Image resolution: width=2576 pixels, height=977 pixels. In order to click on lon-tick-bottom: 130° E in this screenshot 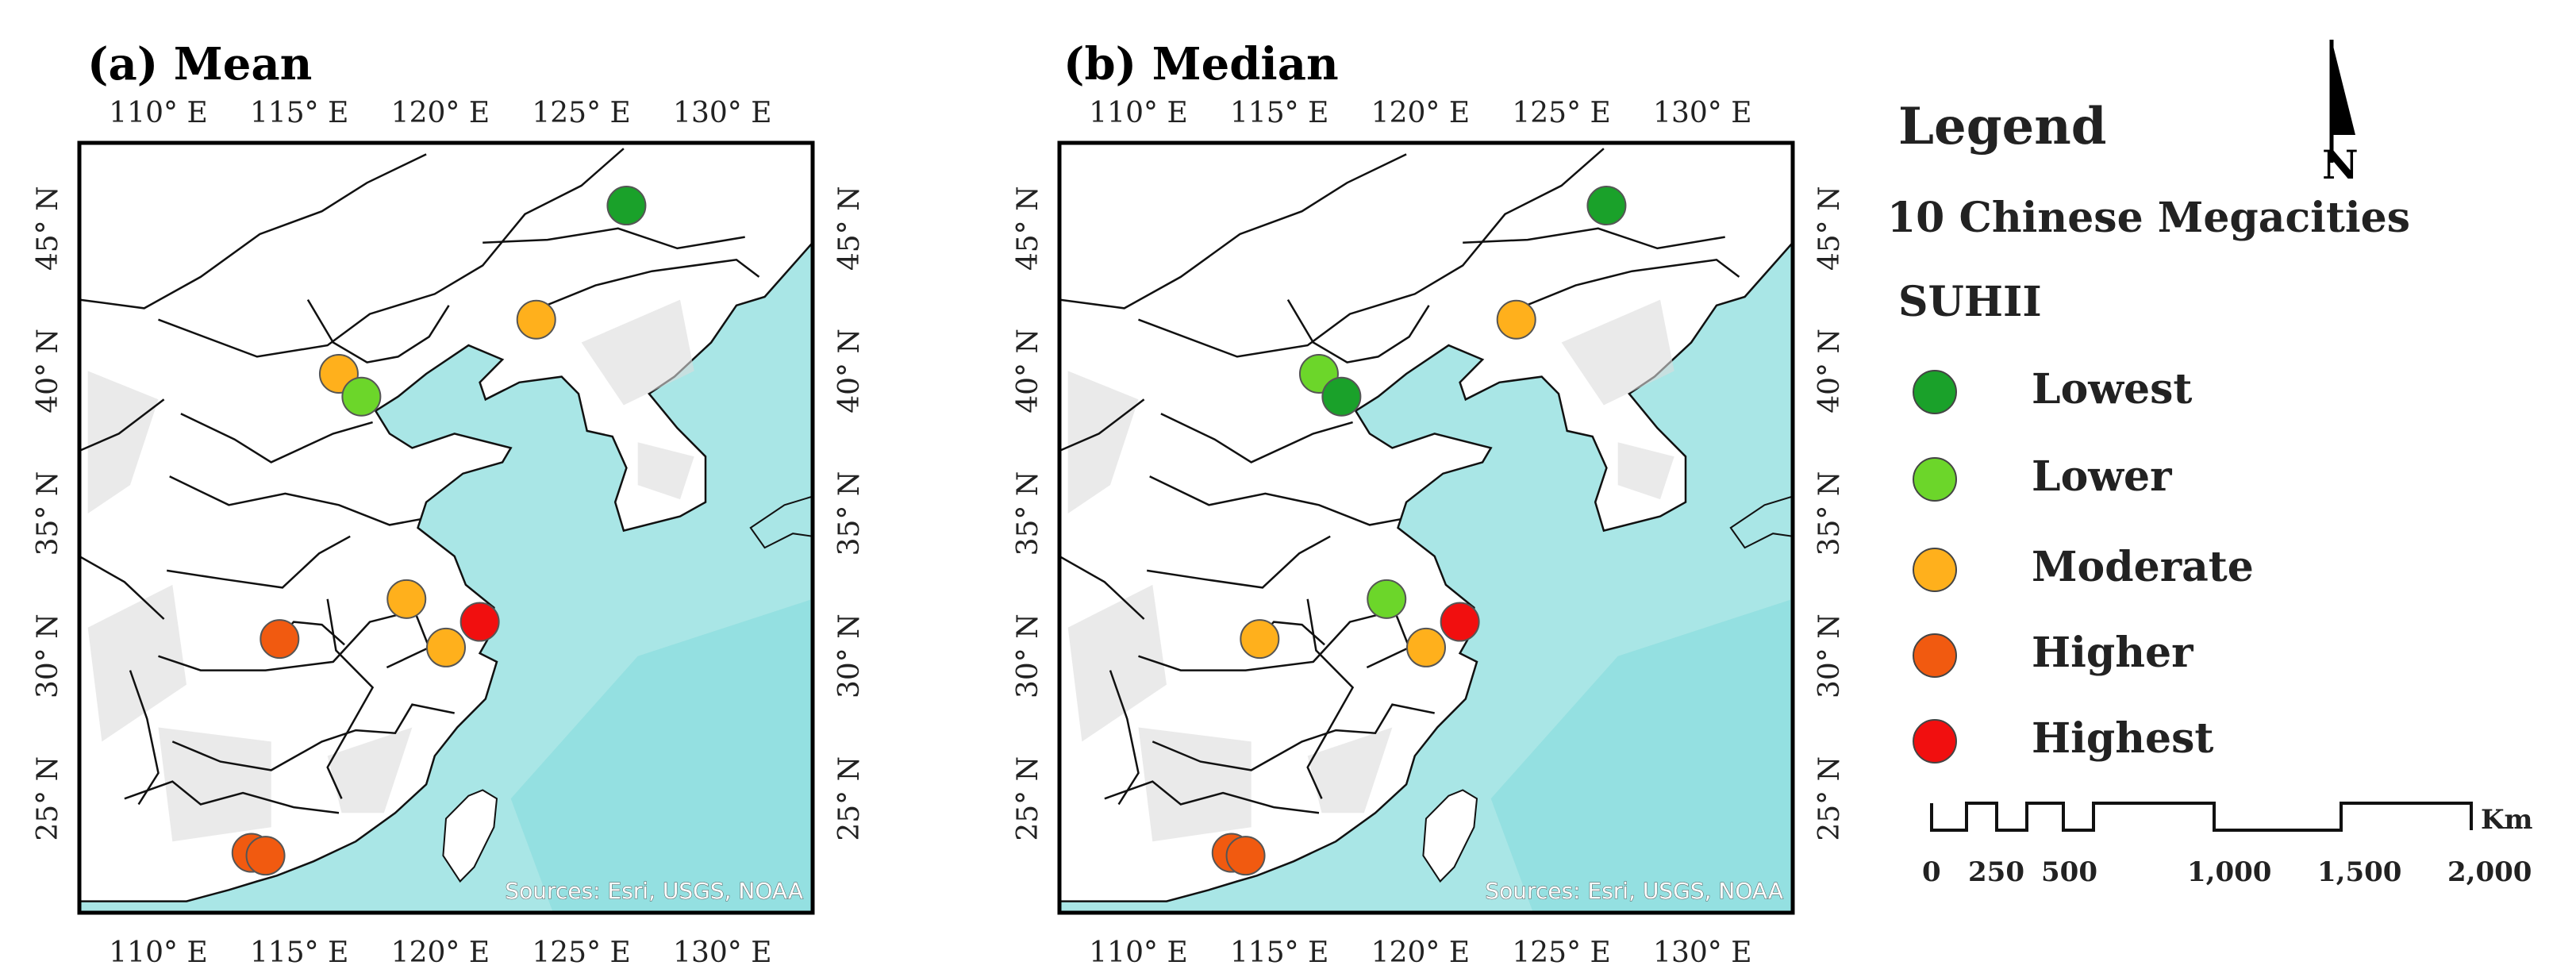, I will do `click(722, 953)`.